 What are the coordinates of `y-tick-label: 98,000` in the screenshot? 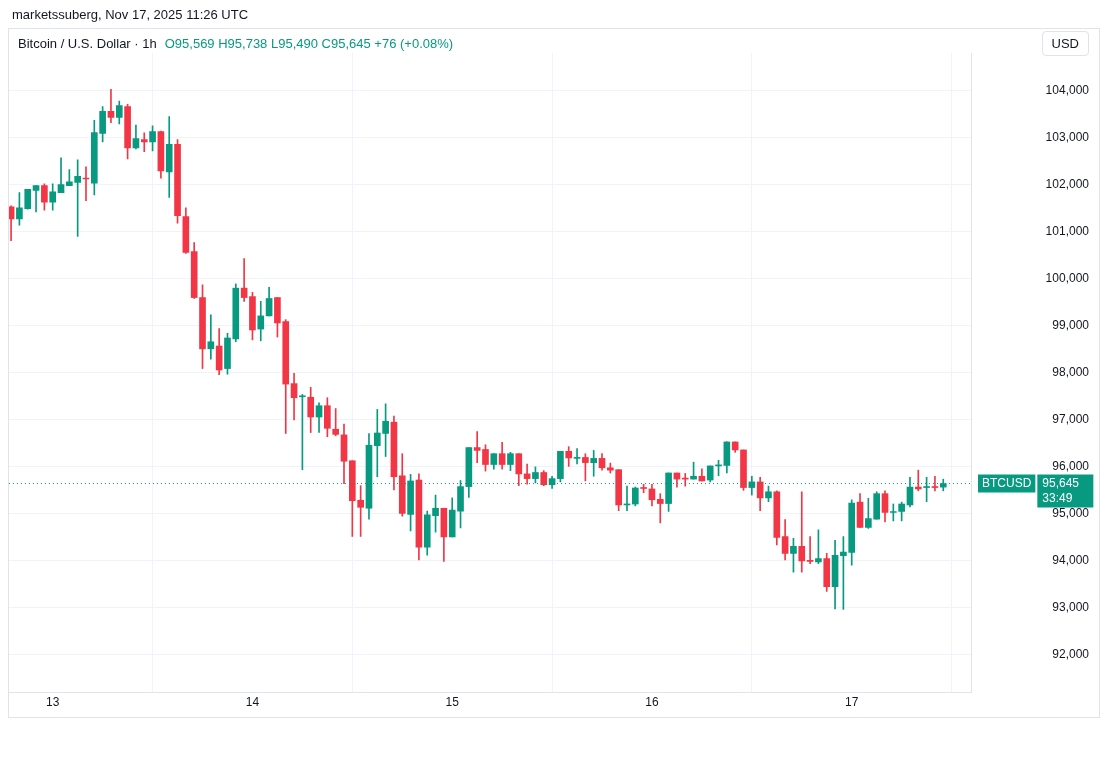 It's located at (1071, 372).